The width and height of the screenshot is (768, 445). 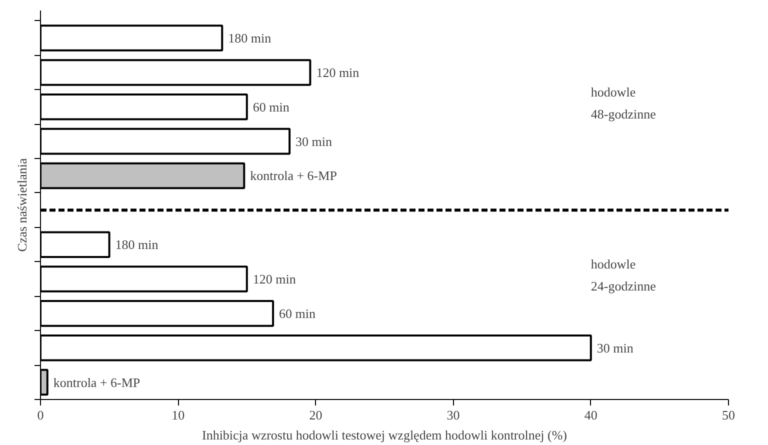 What do you see at coordinates (623, 103) in the screenshot?
I see `annotation: hodowle 48-godzinne` at bounding box center [623, 103].